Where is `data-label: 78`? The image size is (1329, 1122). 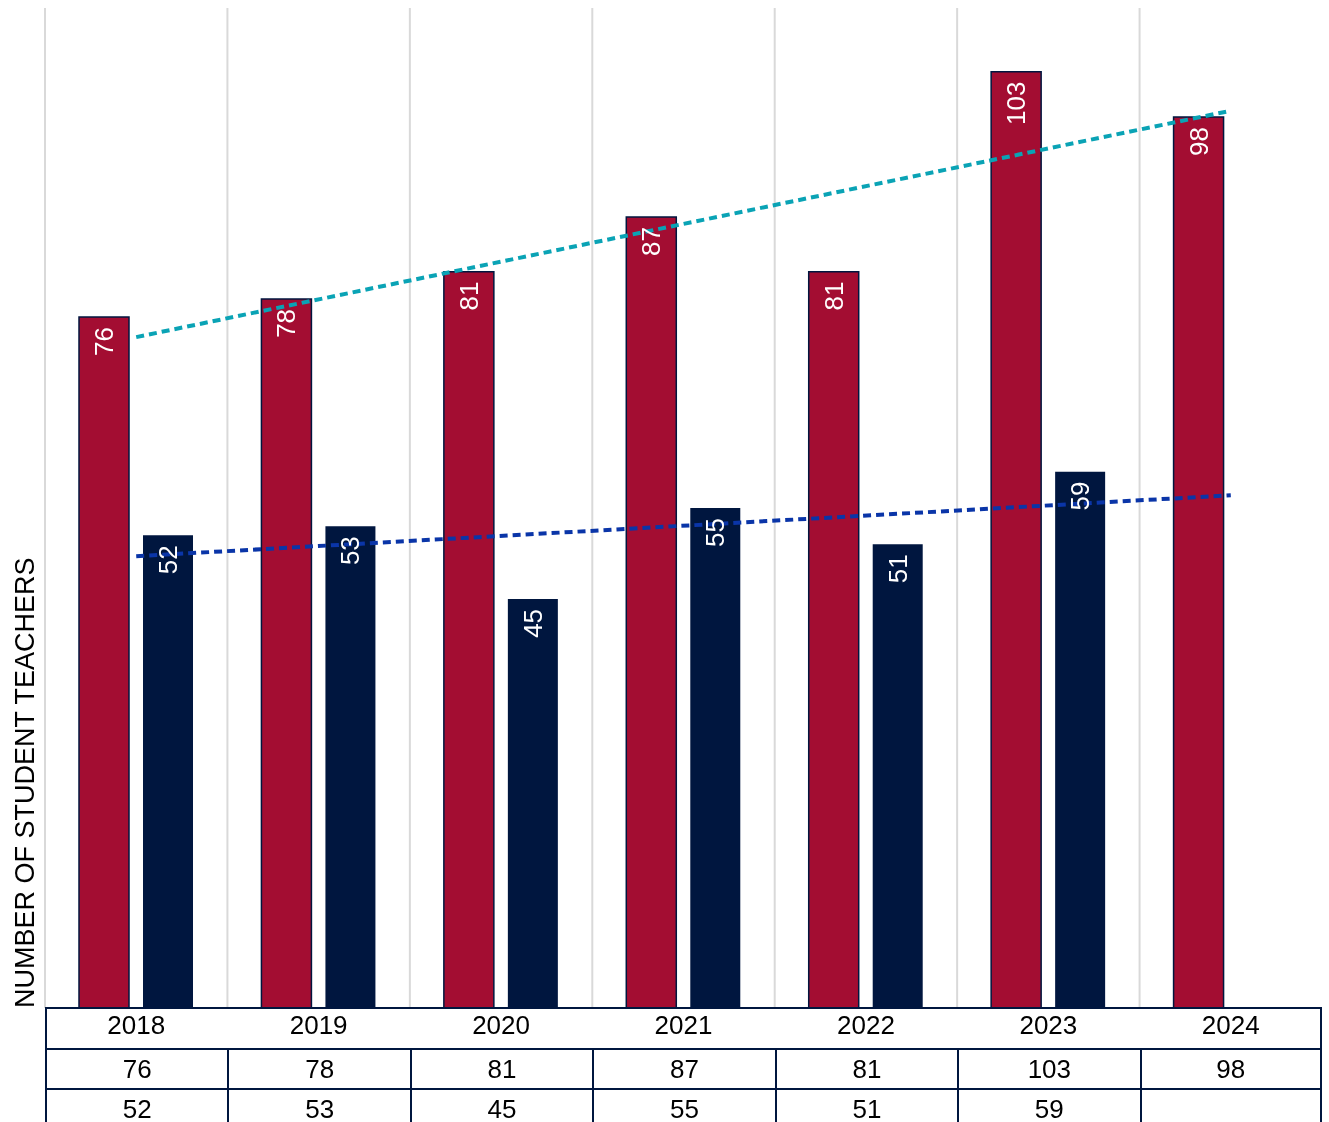
data-label: 78 is located at coordinates (318, 1068).